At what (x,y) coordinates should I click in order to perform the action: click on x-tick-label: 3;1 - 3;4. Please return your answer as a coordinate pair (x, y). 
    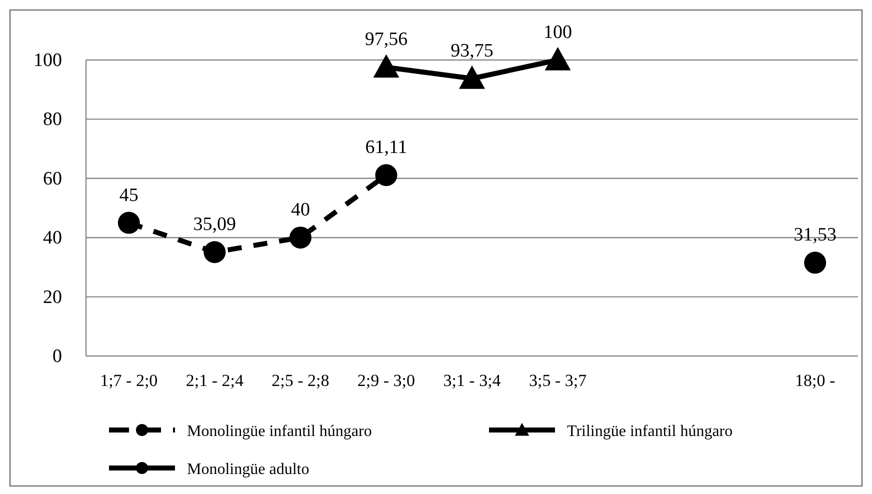
    Looking at the image, I should click on (472, 380).